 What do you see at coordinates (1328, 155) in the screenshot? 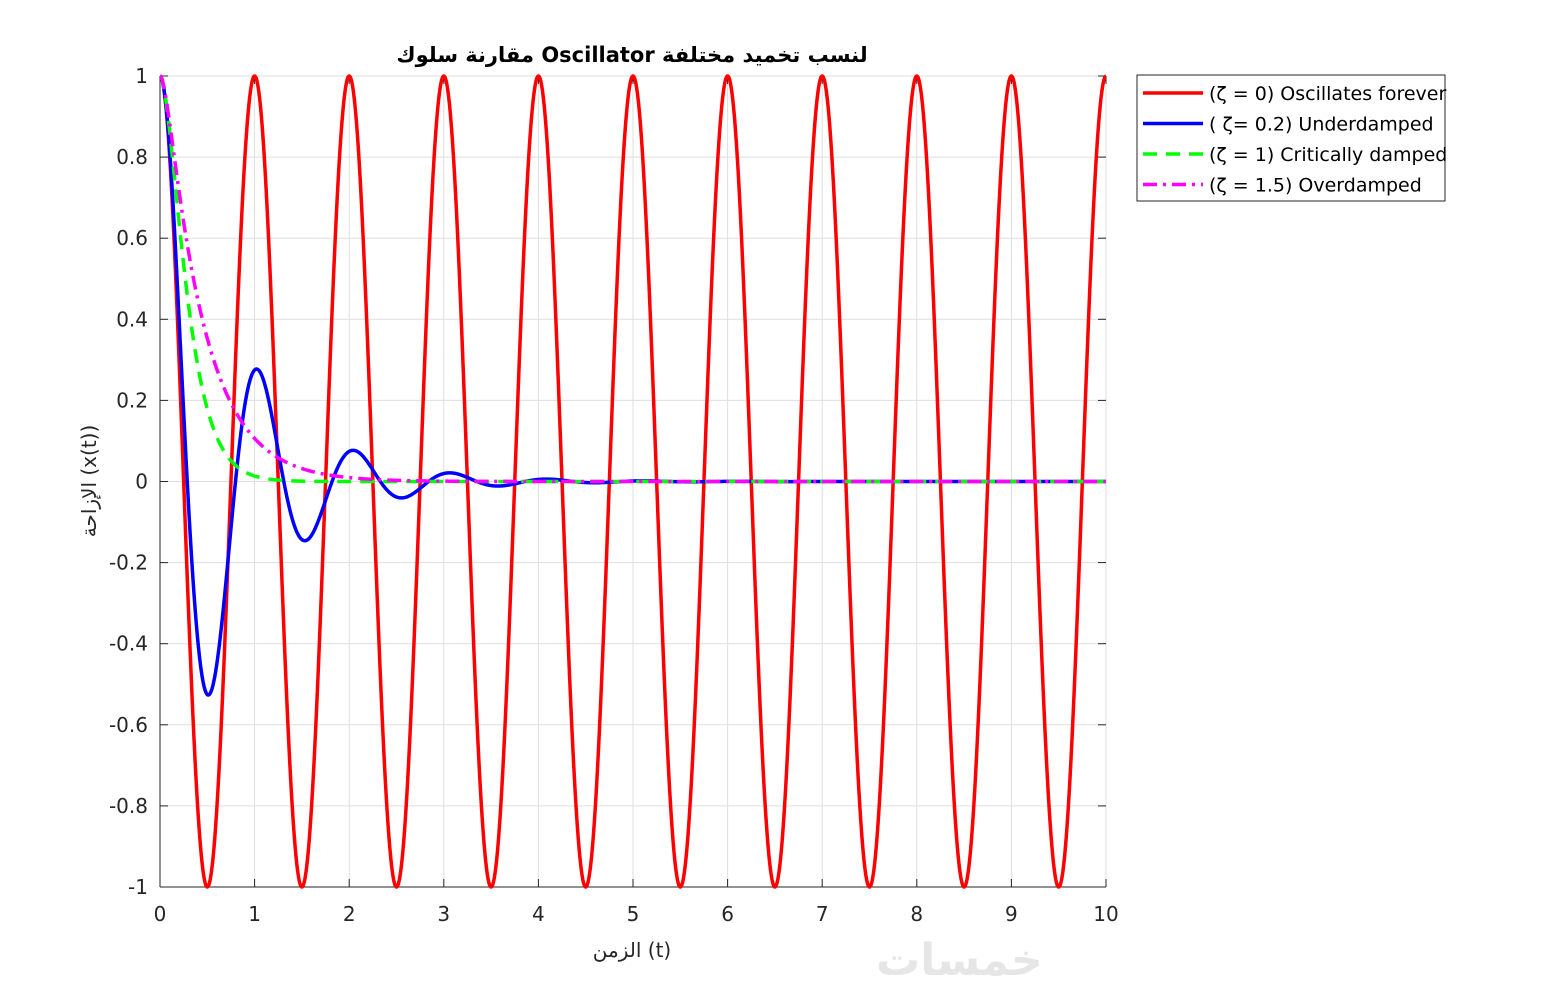
I see `legend-label: (ζ = 1) Critically damped` at bounding box center [1328, 155].